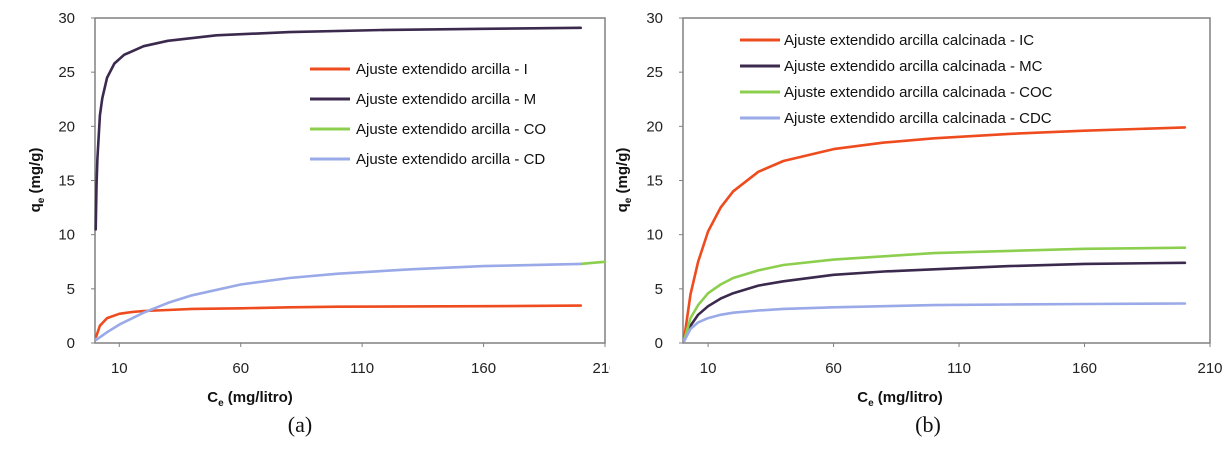 Image resolution: width=1227 pixels, height=467 pixels. I want to click on chart-b-xtick-label: 10, so click(708, 368).